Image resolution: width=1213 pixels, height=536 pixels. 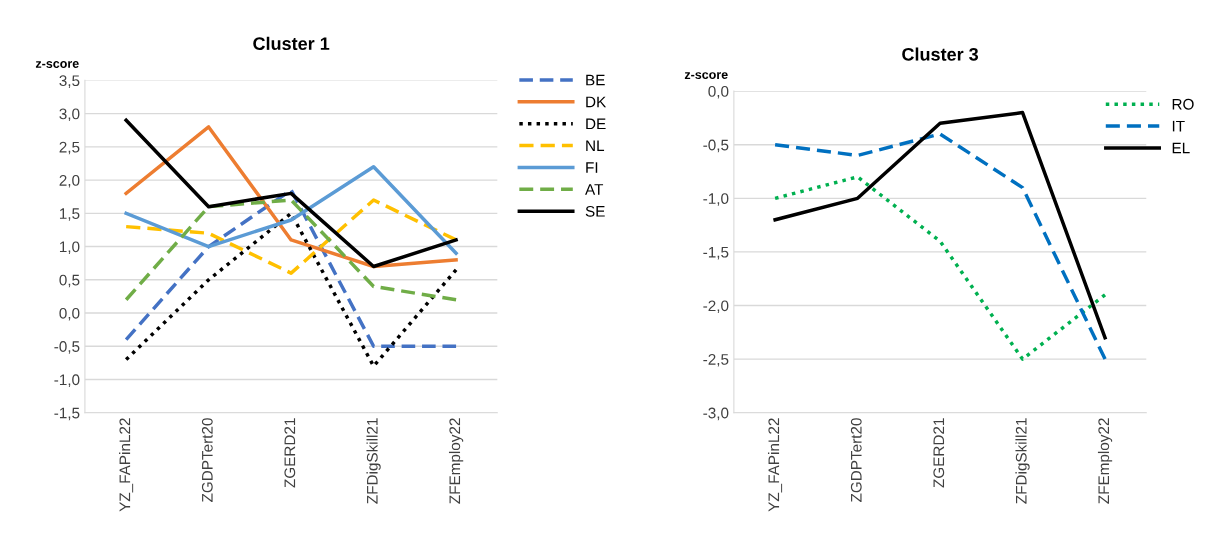 What do you see at coordinates (69, 148) in the screenshot?
I see `y-tick-label: 2,5` at bounding box center [69, 148].